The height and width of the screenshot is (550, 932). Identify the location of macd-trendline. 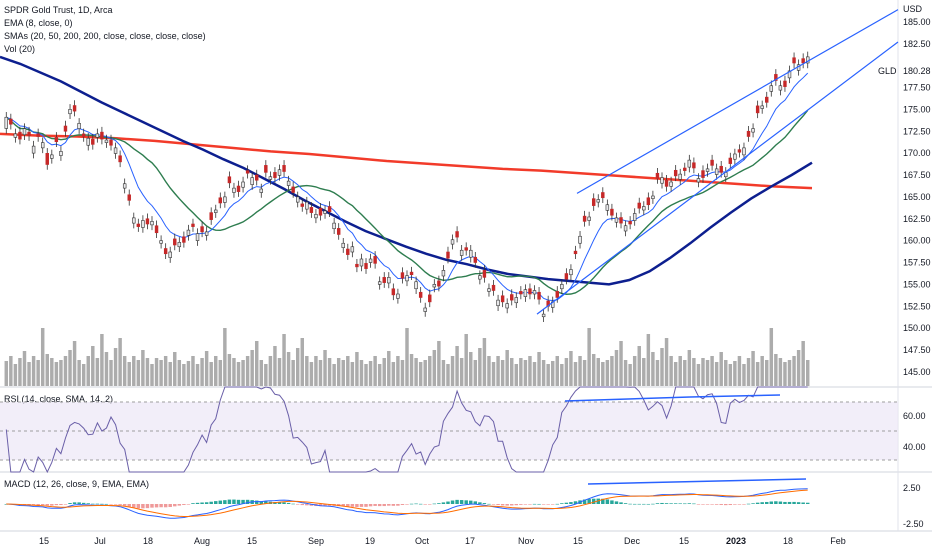
(697, 481).